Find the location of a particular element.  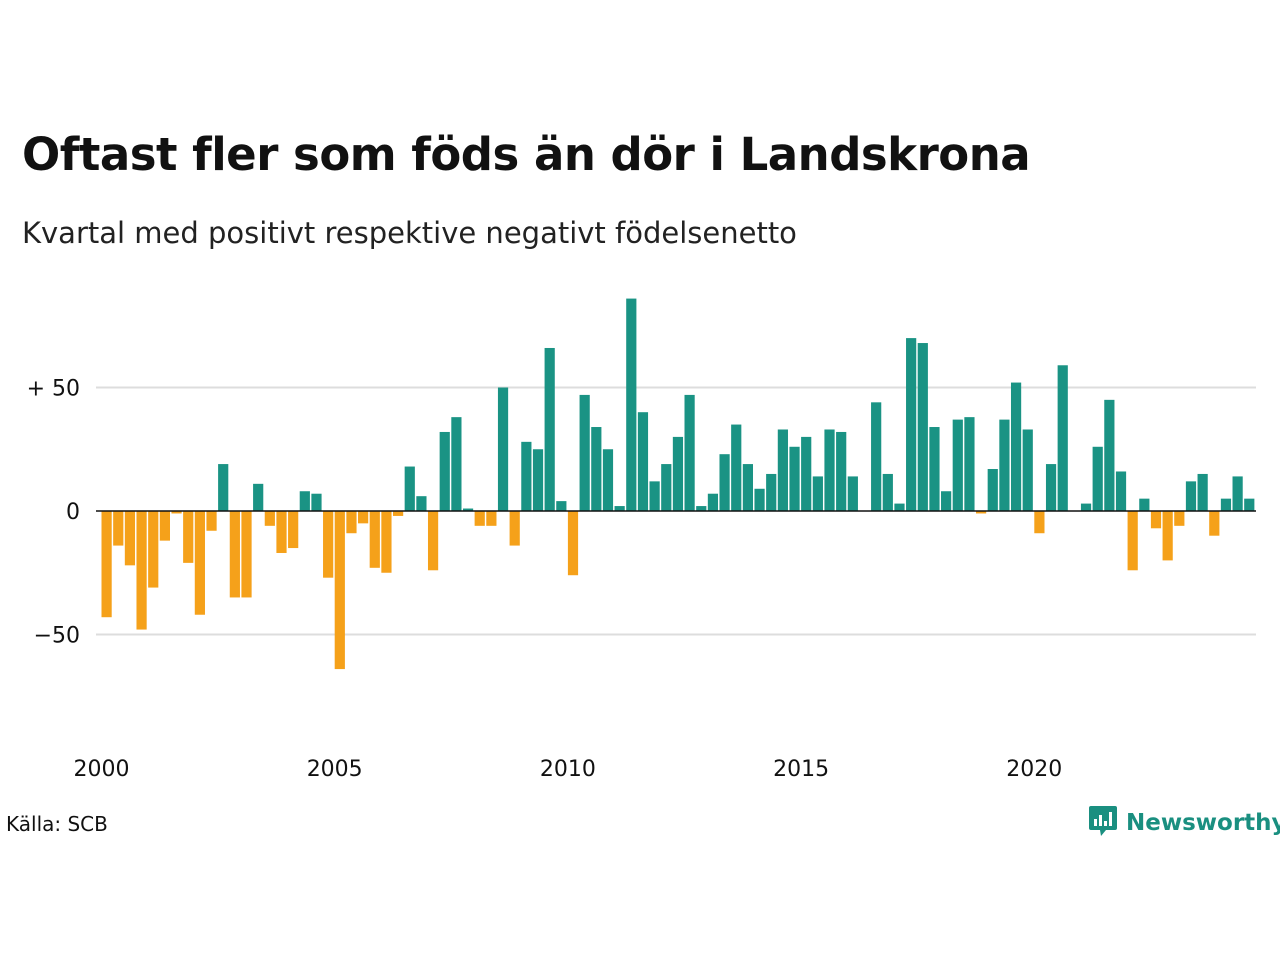

newsworthy-logo-icon is located at coordinates (1103, 823).